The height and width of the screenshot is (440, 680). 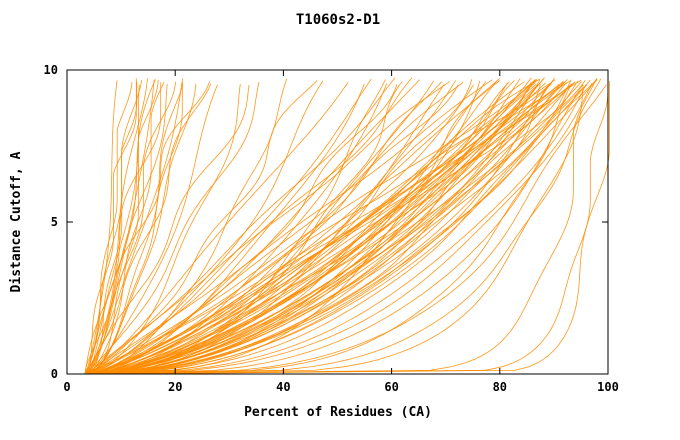 I want to click on y-tick-label: 5, so click(x=54, y=222).